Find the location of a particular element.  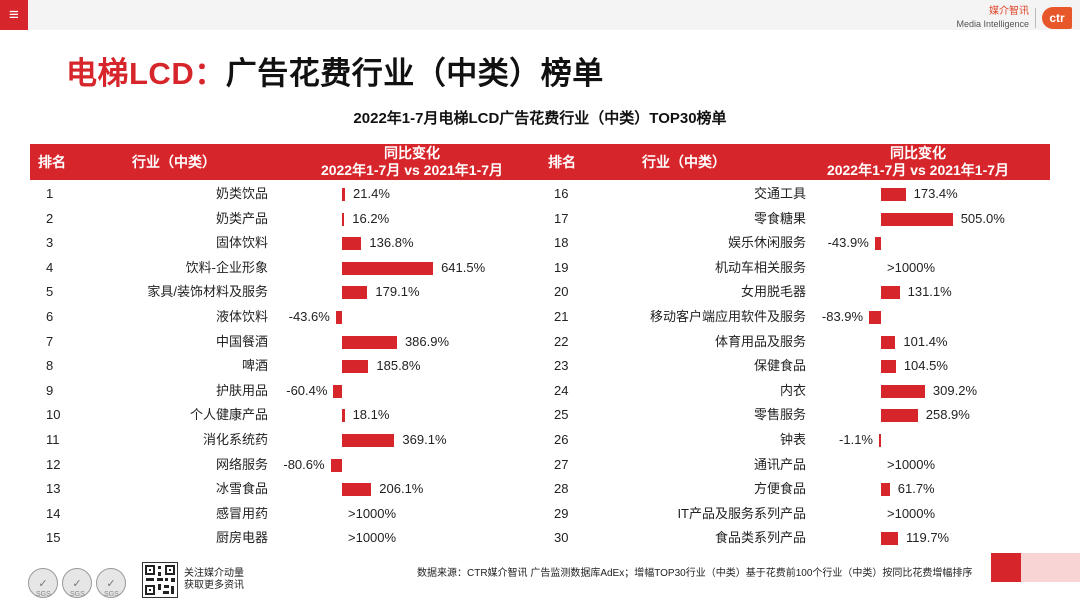

footer-accent-block is located at coordinates (1006, 567).